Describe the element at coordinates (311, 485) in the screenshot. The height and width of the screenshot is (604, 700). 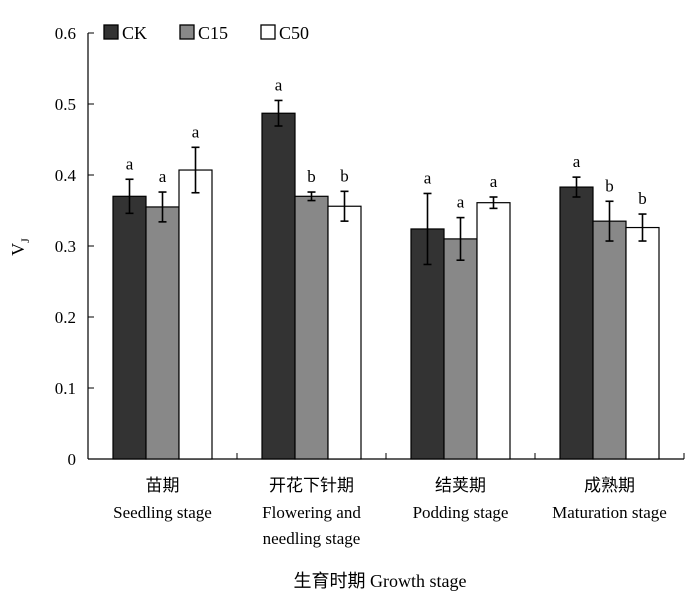
I see `category-label-zh: 开花下针期` at that location.